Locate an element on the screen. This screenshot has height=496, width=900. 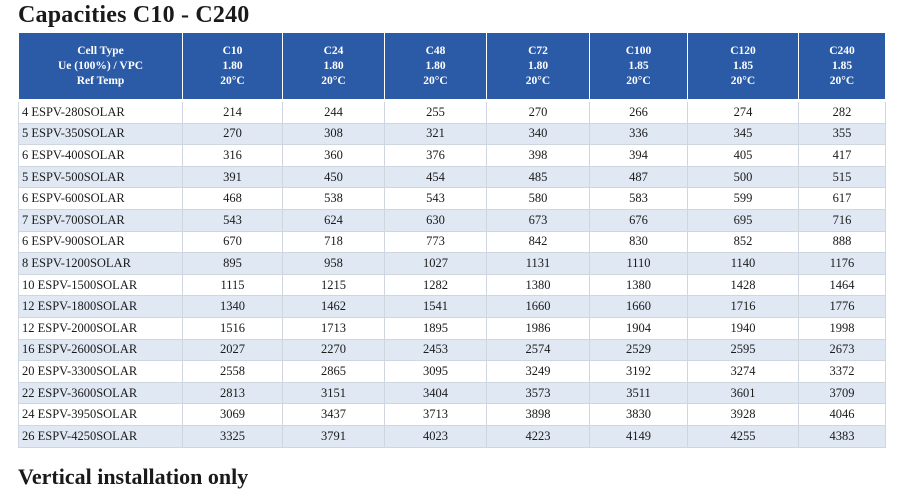
capacity-value: 468 is located at coordinates (232, 198).